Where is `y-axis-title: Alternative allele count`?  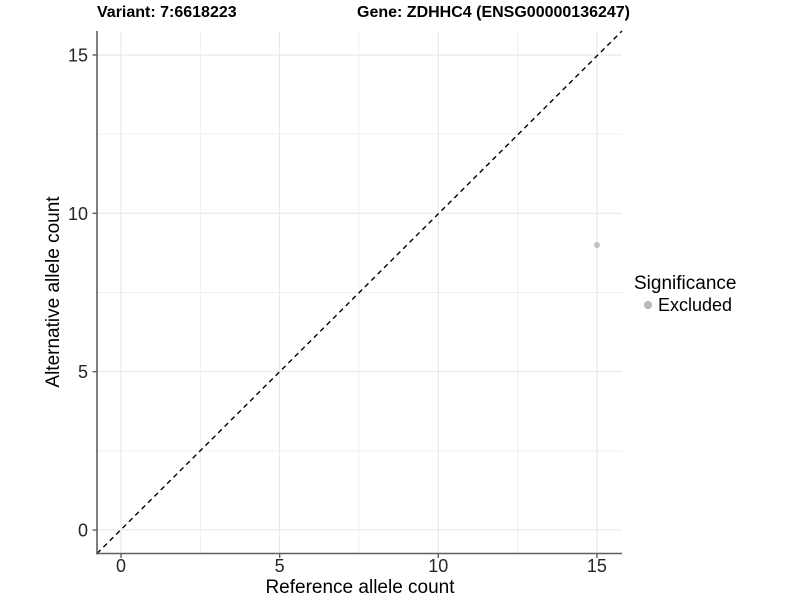
y-axis-title: Alternative allele count is located at coordinates (53, 292).